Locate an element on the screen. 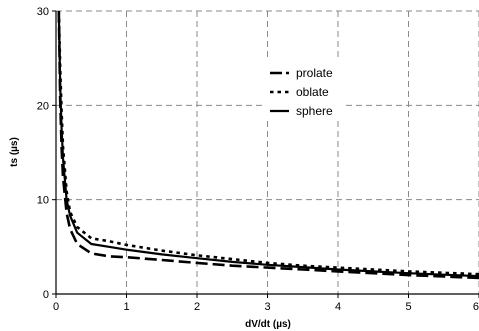 The width and height of the screenshot is (479, 331). x-tick-label: 6 is located at coordinates (476, 307).